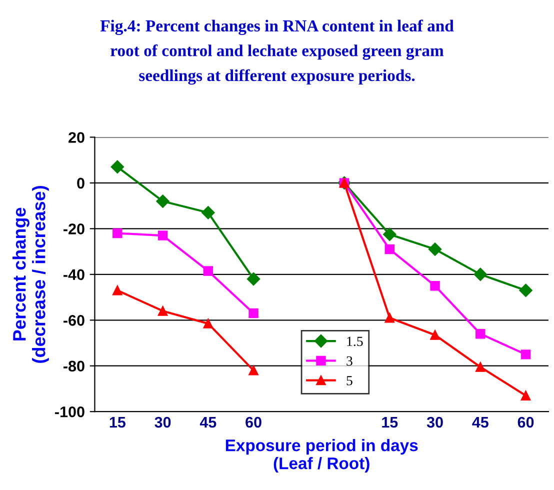  What do you see at coordinates (349, 361) in the screenshot?
I see `legend-label: 3` at bounding box center [349, 361].